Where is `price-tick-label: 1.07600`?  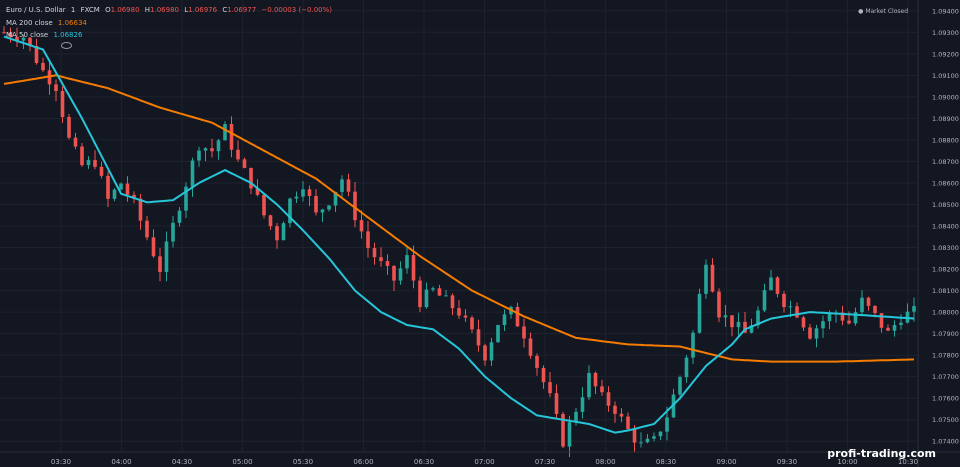 price-tick-label: 1.07600 is located at coordinates (945, 399).